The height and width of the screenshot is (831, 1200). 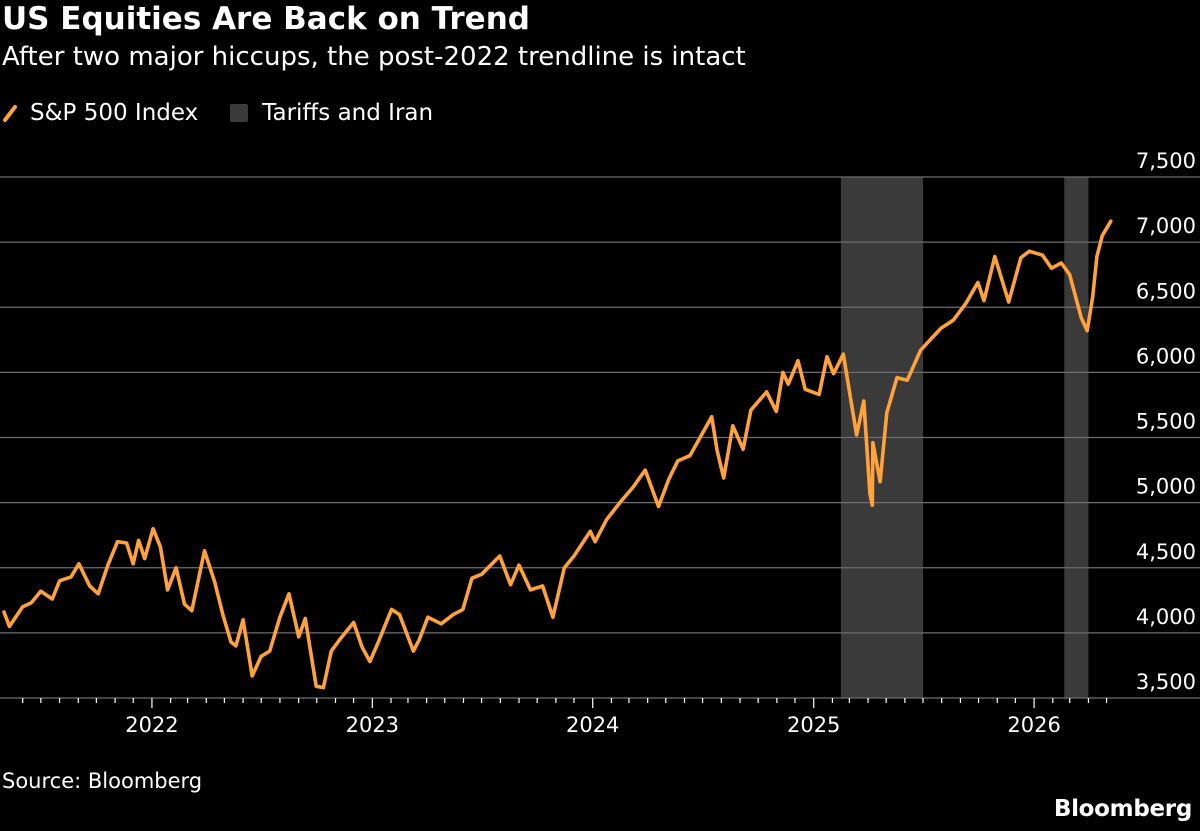 I want to click on x-axis: 2022 2023 2024 2025 2026, so click(x=565, y=717).